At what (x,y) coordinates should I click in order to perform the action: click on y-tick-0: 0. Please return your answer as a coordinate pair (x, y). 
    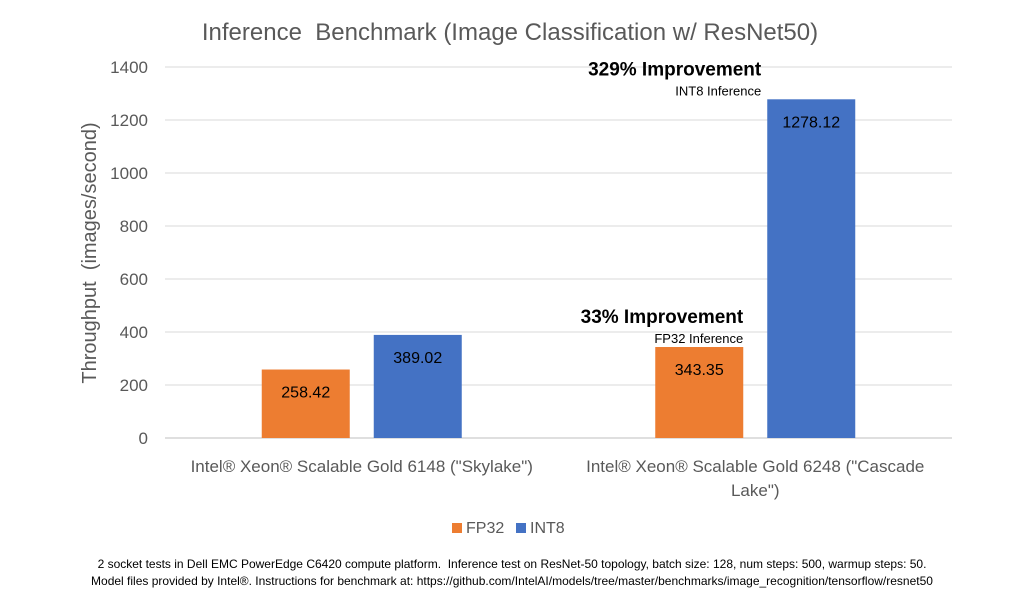
    Looking at the image, I should click on (143, 438).